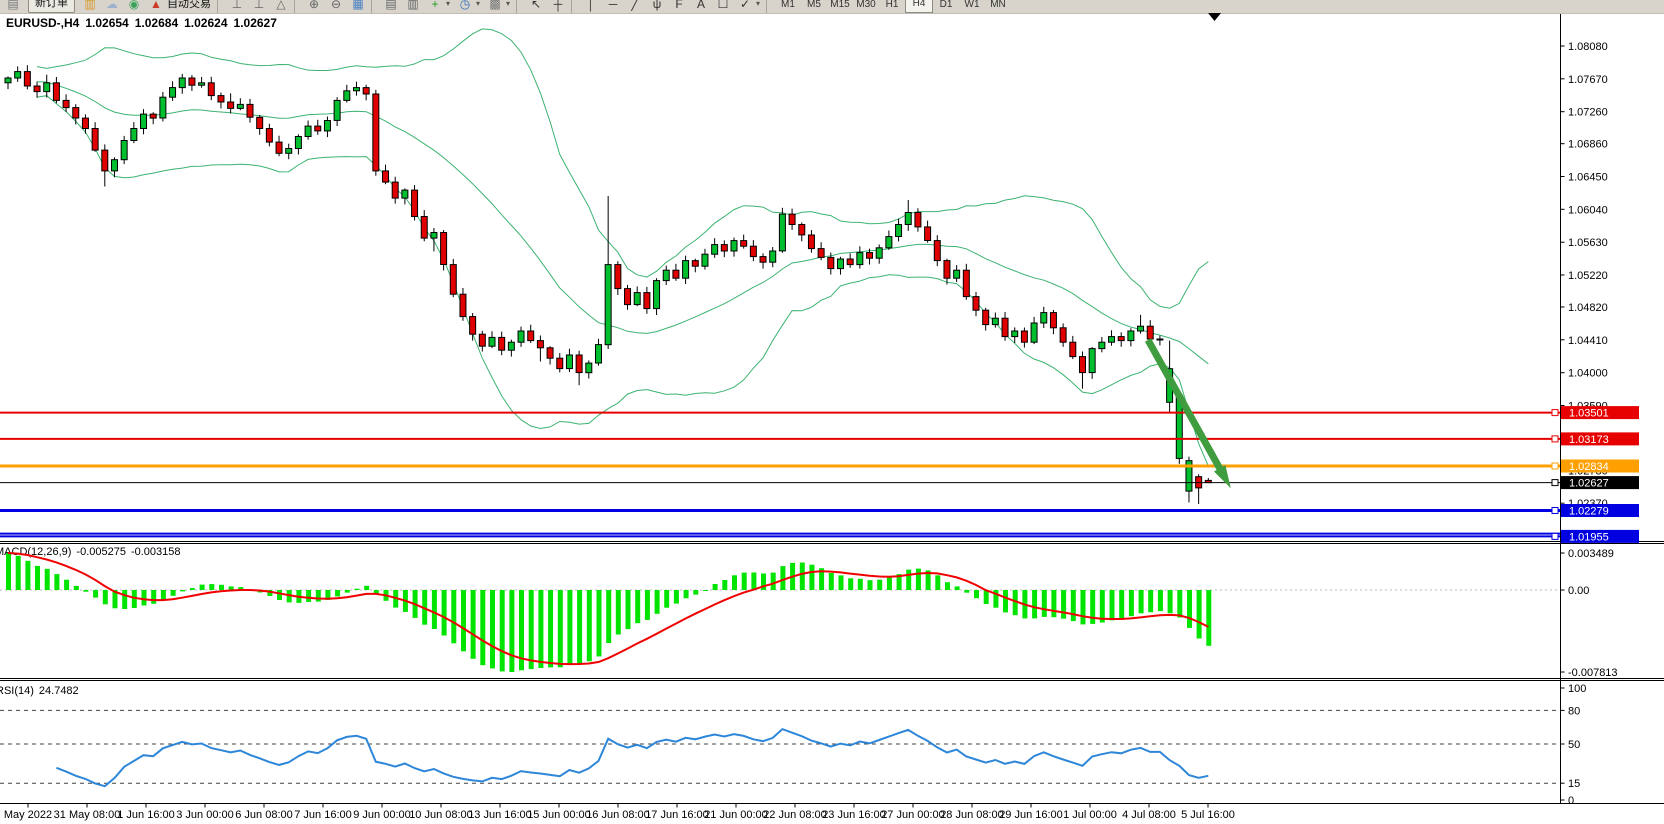 The width and height of the screenshot is (1664, 824). Describe the element at coordinates (448, 4) in the screenshot. I see `new-chart-icon-dropdown: ▾` at that location.